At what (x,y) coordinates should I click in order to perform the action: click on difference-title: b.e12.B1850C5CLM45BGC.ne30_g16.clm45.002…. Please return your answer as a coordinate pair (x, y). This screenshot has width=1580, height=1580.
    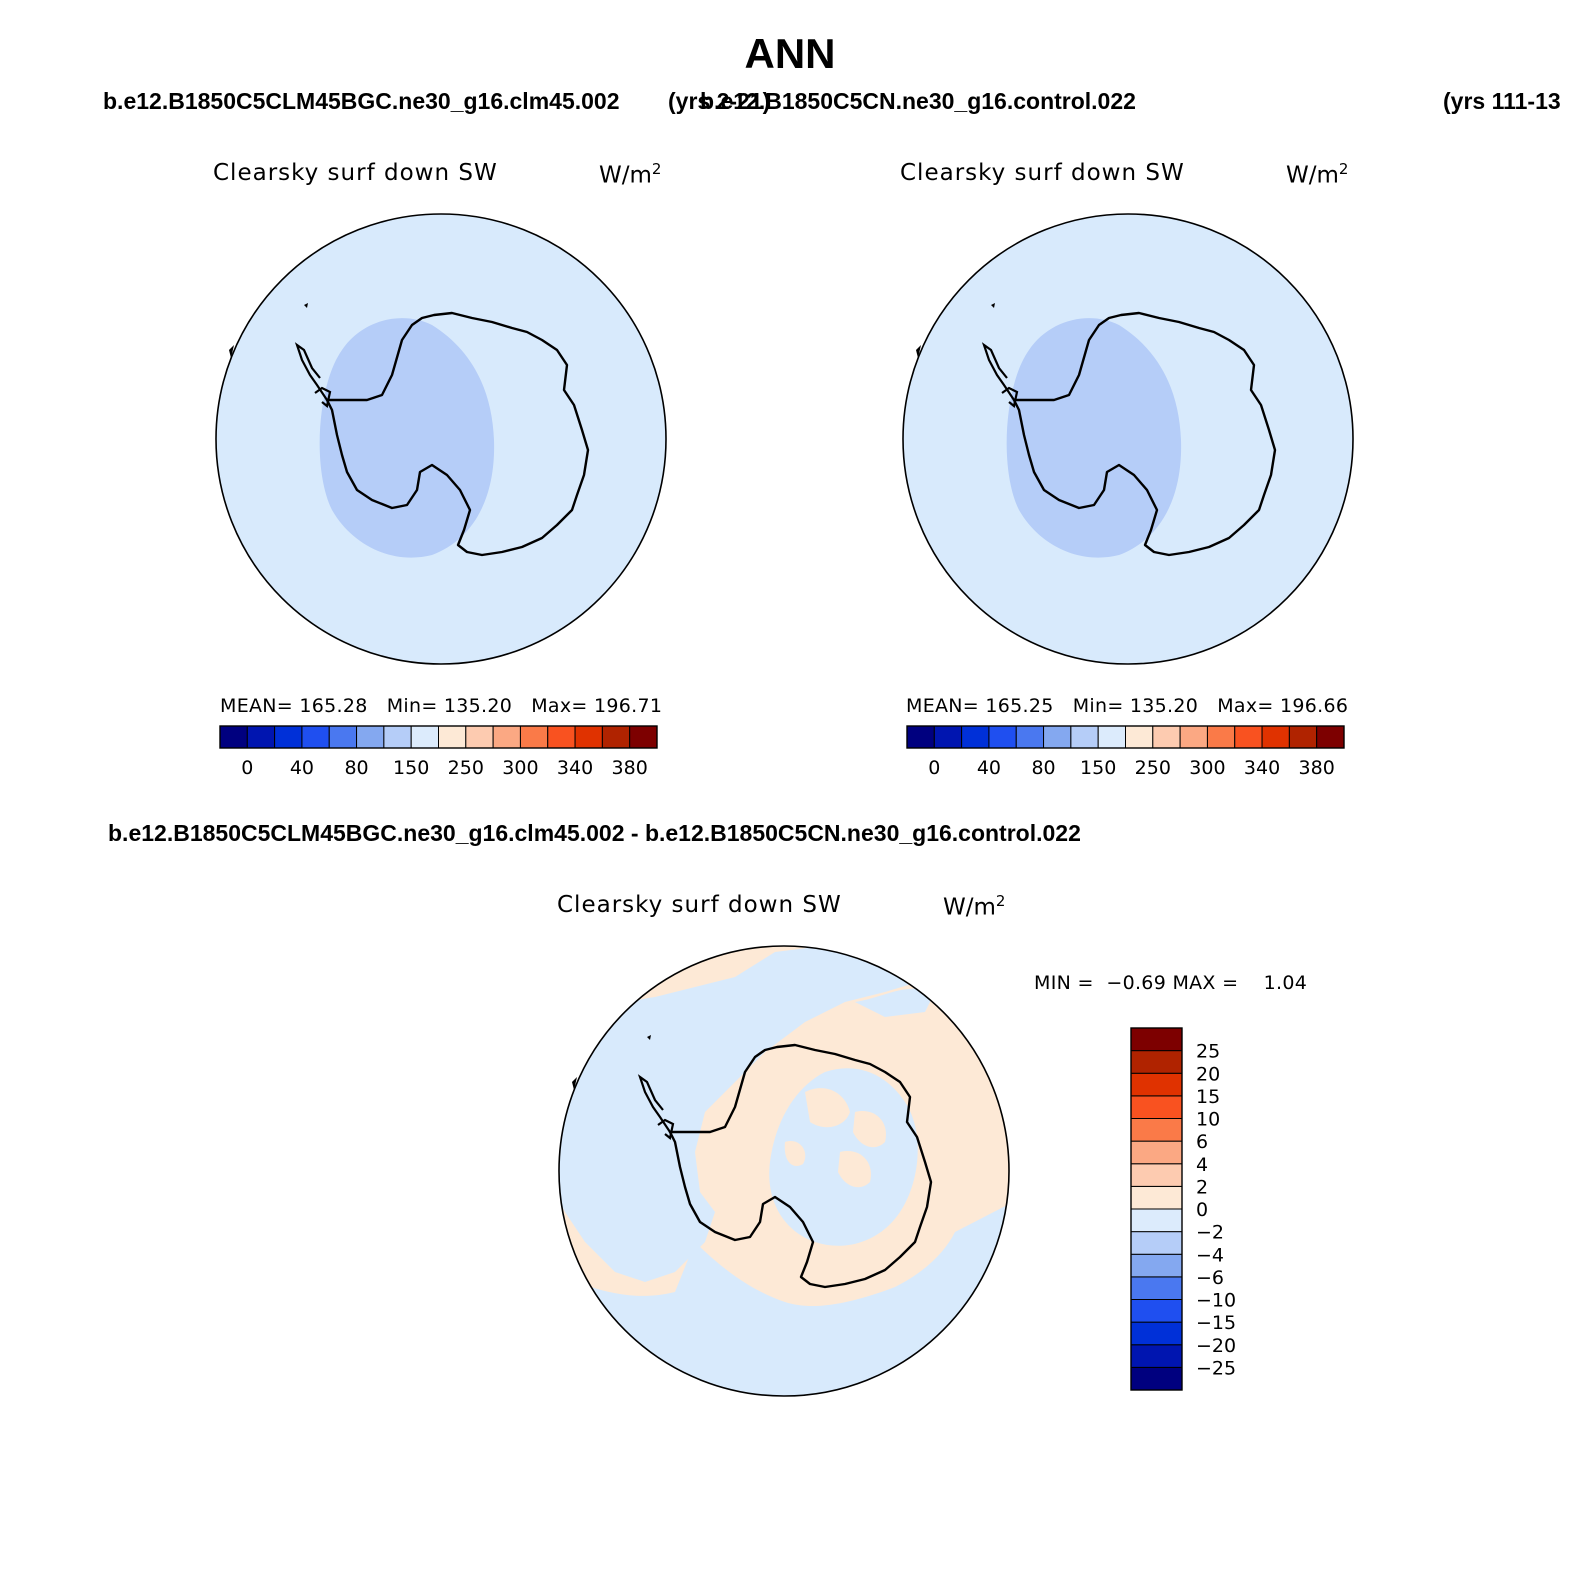
    Looking at the image, I should click on (594, 833).